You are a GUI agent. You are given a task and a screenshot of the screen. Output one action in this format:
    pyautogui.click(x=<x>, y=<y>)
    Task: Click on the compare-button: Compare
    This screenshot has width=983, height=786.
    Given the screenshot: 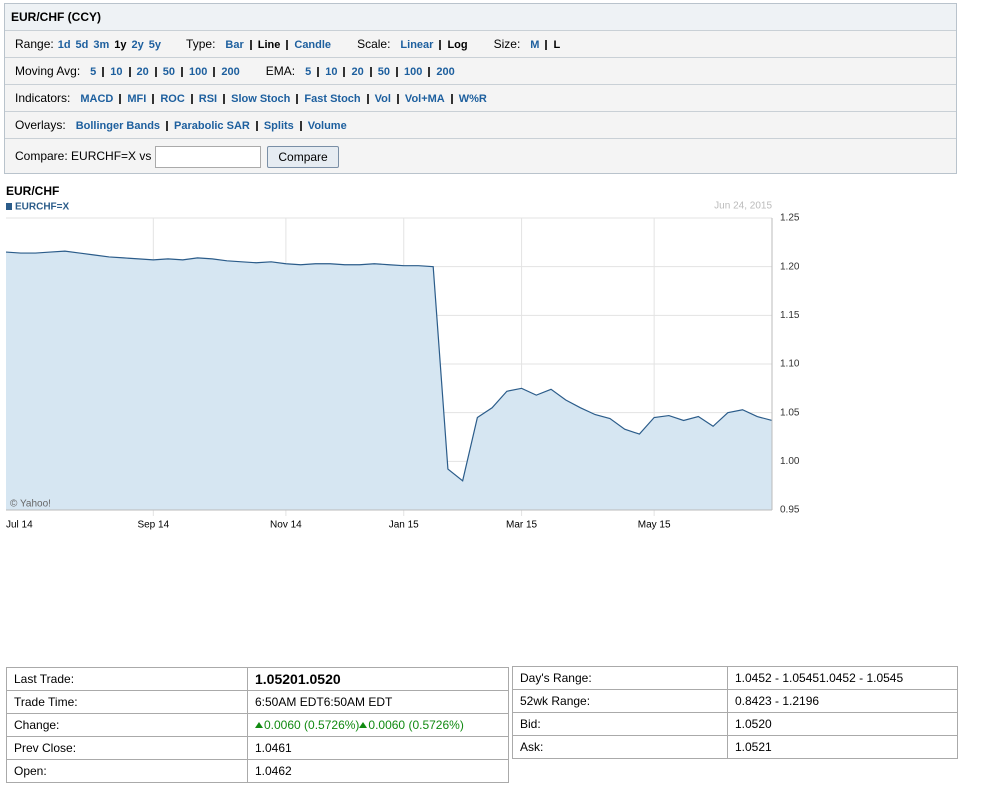 What is the action you would take?
    pyautogui.click(x=303, y=156)
    